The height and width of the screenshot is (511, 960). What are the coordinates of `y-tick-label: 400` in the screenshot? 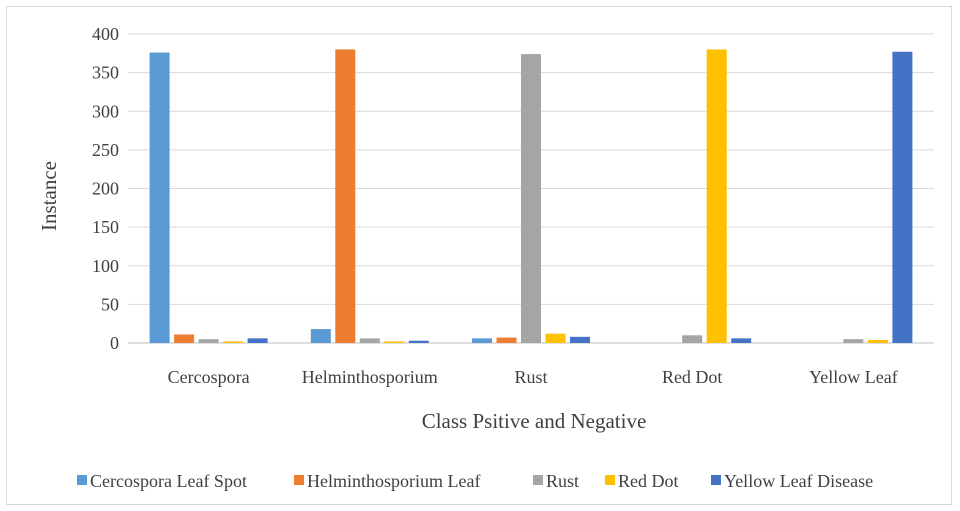 It's located at (105, 34).